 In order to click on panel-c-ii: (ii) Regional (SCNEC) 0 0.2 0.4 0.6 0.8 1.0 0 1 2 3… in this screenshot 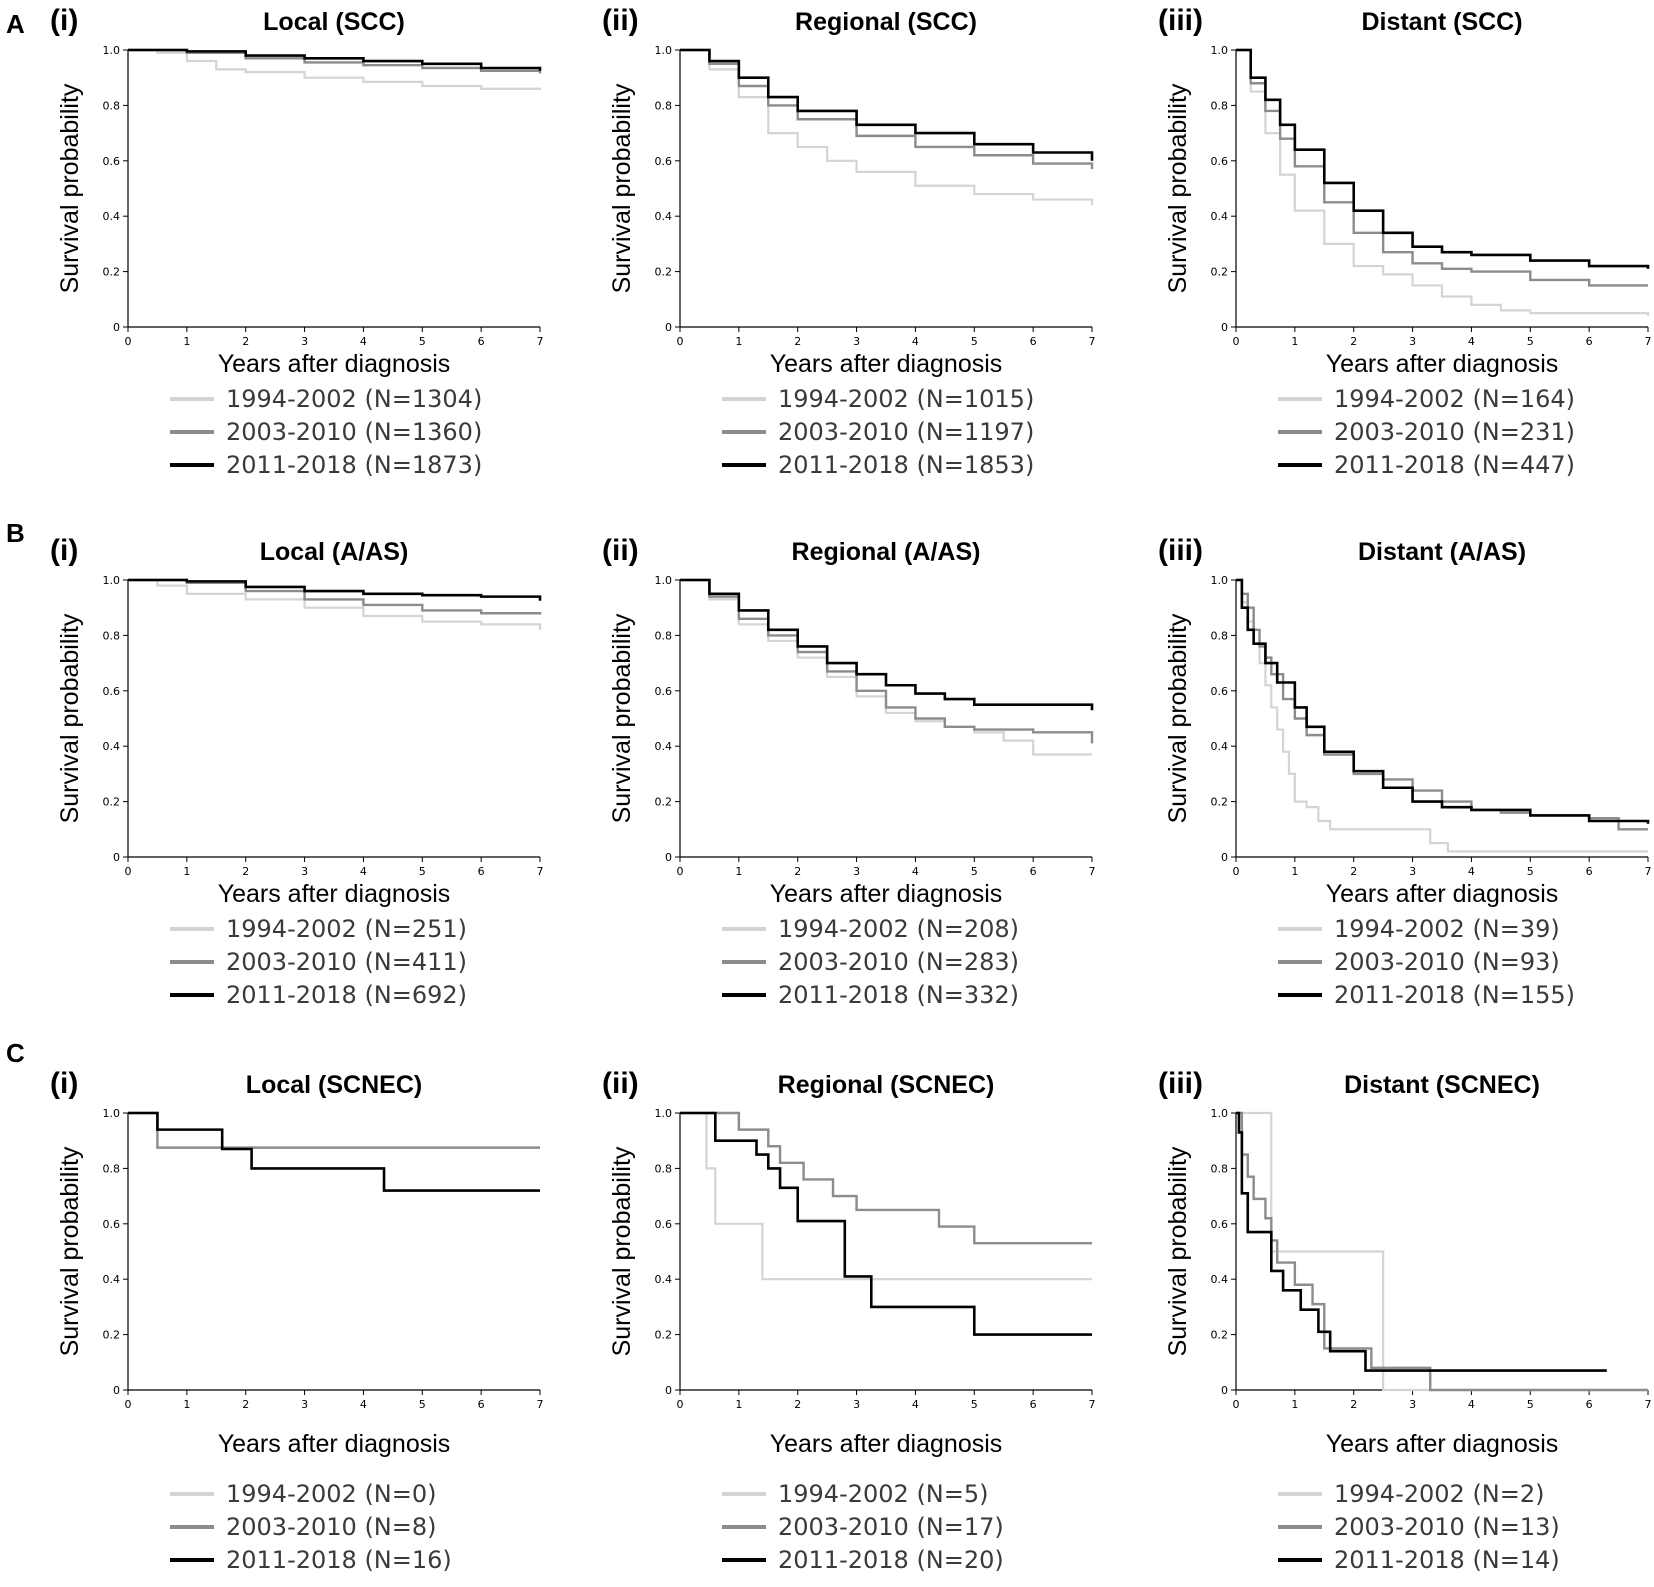, I will do `click(849, 1320)`.